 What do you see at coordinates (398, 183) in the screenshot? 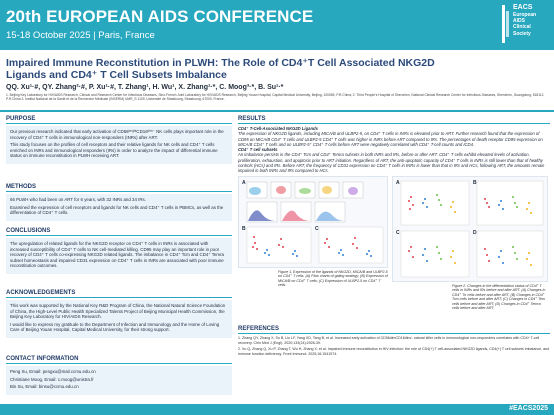
I see `figure-2-panel-a-label: A` at bounding box center [398, 183].